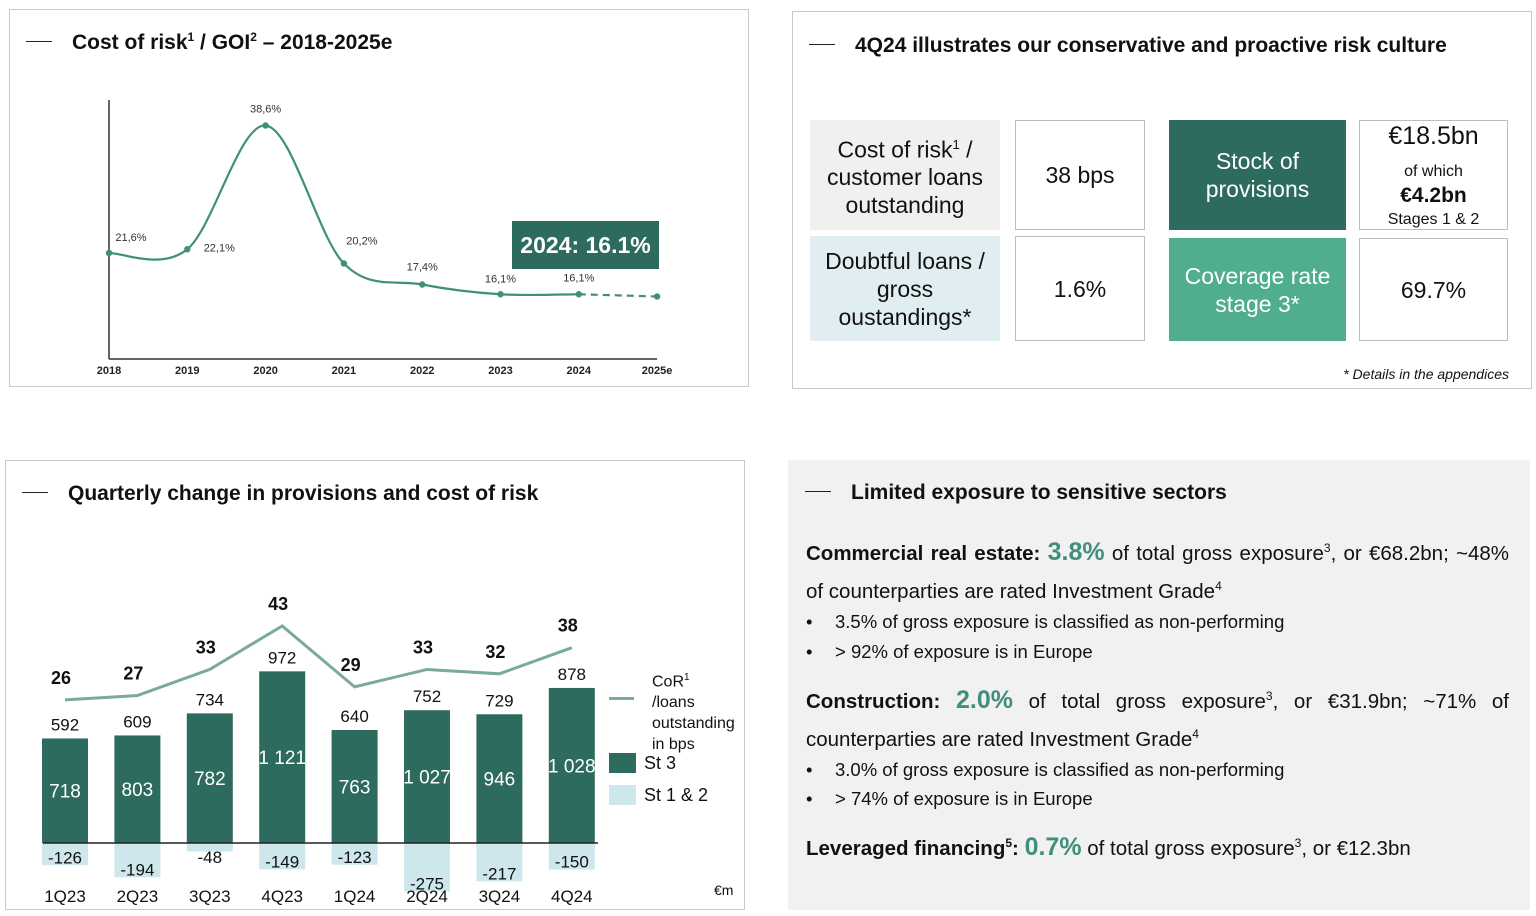 The width and height of the screenshot is (1536, 916). What do you see at coordinates (572, 861) in the screenshot?
I see `bar-st12-label: -150` at bounding box center [572, 861].